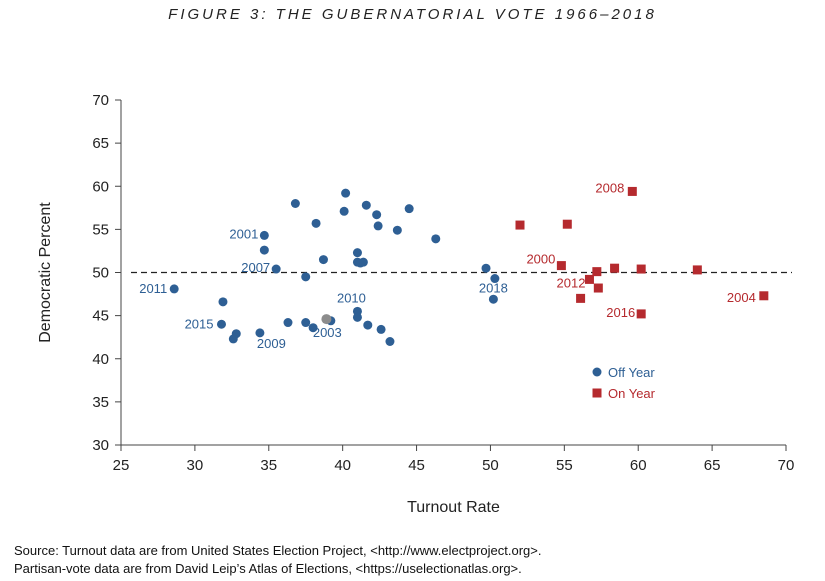 The image size is (825, 581). What do you see at coordinates (100, 445) in the screenshot?
I see `y-tick-label: 30` at bounding box center [100, 445].